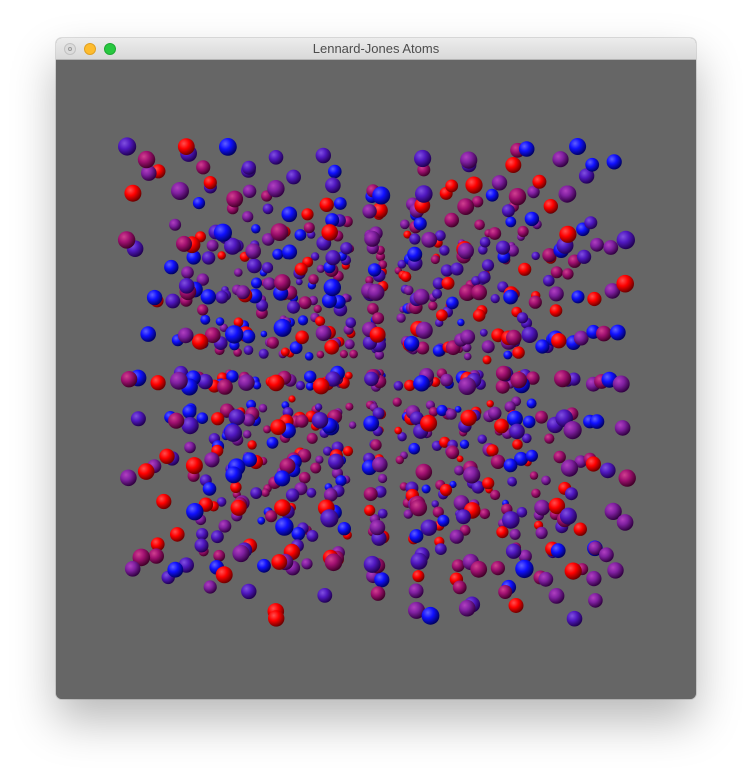 Image resolution: width=752 pixels, height=774 pixels. What do you see at coordinates (110, 49) in the screenshot?
I see `zoom-button` at bounding box center [110, 49].